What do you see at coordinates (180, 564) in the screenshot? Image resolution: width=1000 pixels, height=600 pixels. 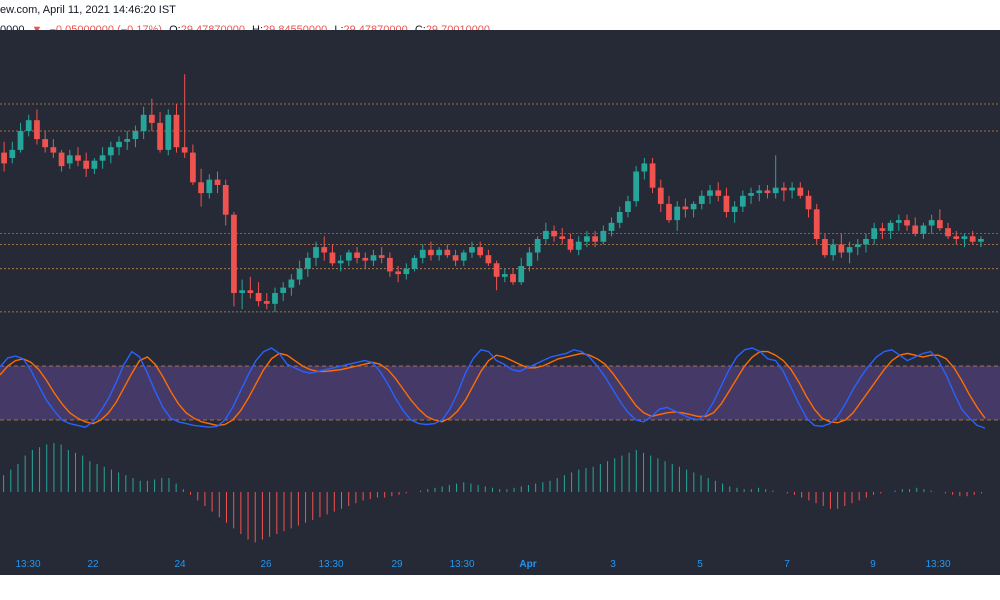 I see `time-axis-label: 24` at bounding box center [180, 564].